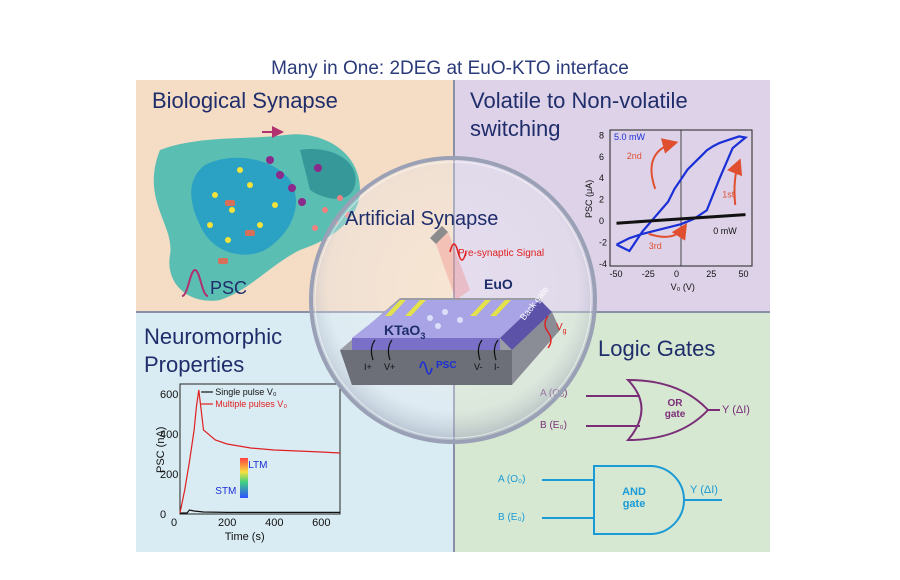 This screenshot has width=900, height=580. Describe the element at coordinates (446, 365) in the screenshot. I see `center-psc-label: PSC` at that location.